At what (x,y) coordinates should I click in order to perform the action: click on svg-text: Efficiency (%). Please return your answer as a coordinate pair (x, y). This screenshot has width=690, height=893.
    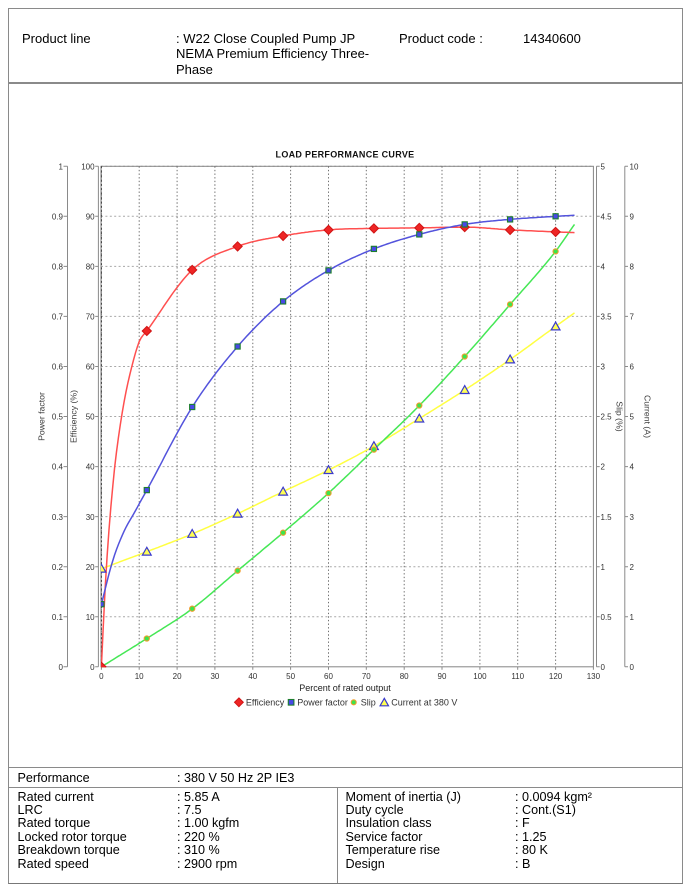
    Looking at the image, I should click on (74, 416).